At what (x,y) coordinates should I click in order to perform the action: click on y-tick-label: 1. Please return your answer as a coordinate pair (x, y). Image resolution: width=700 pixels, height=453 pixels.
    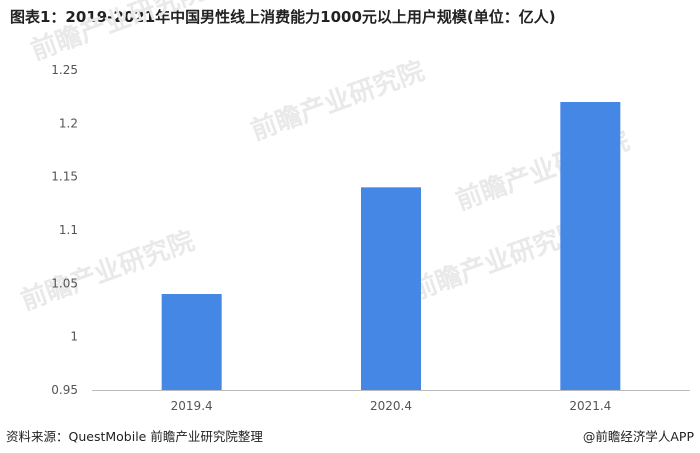
    Looking at the image, I should click on (74, 337).